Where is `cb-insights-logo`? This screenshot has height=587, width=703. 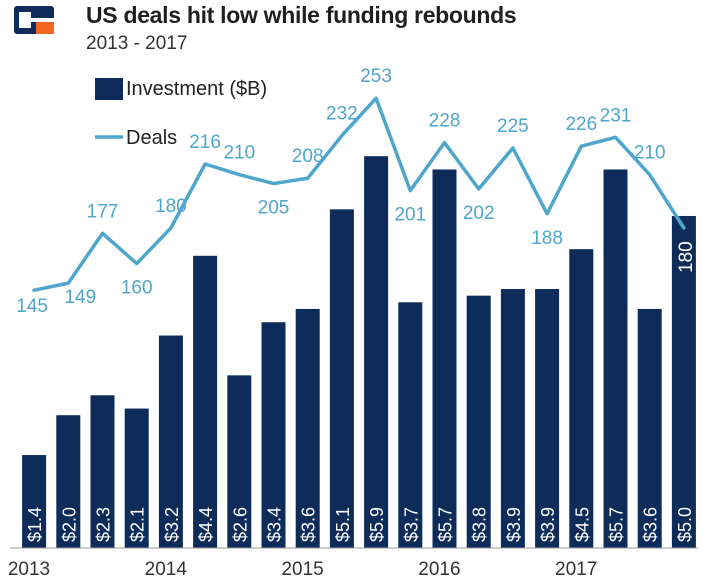
cb-insights-logo is located at coordinates (34, 20).